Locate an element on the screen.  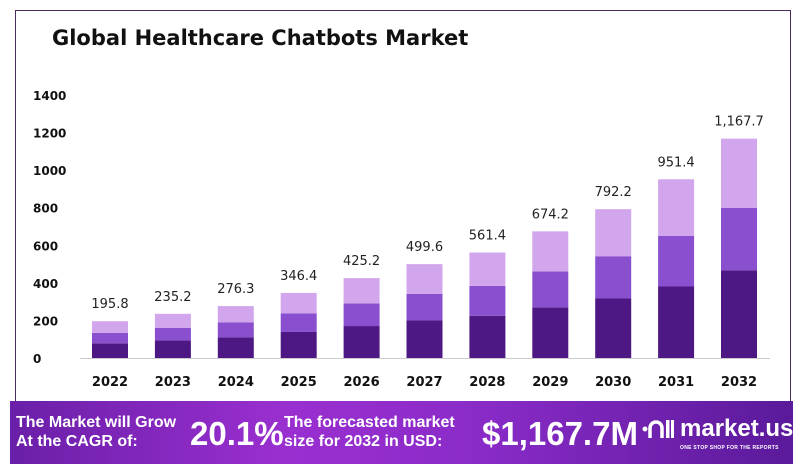
y-tick-label: 400 is located at coordinates (45, 284).